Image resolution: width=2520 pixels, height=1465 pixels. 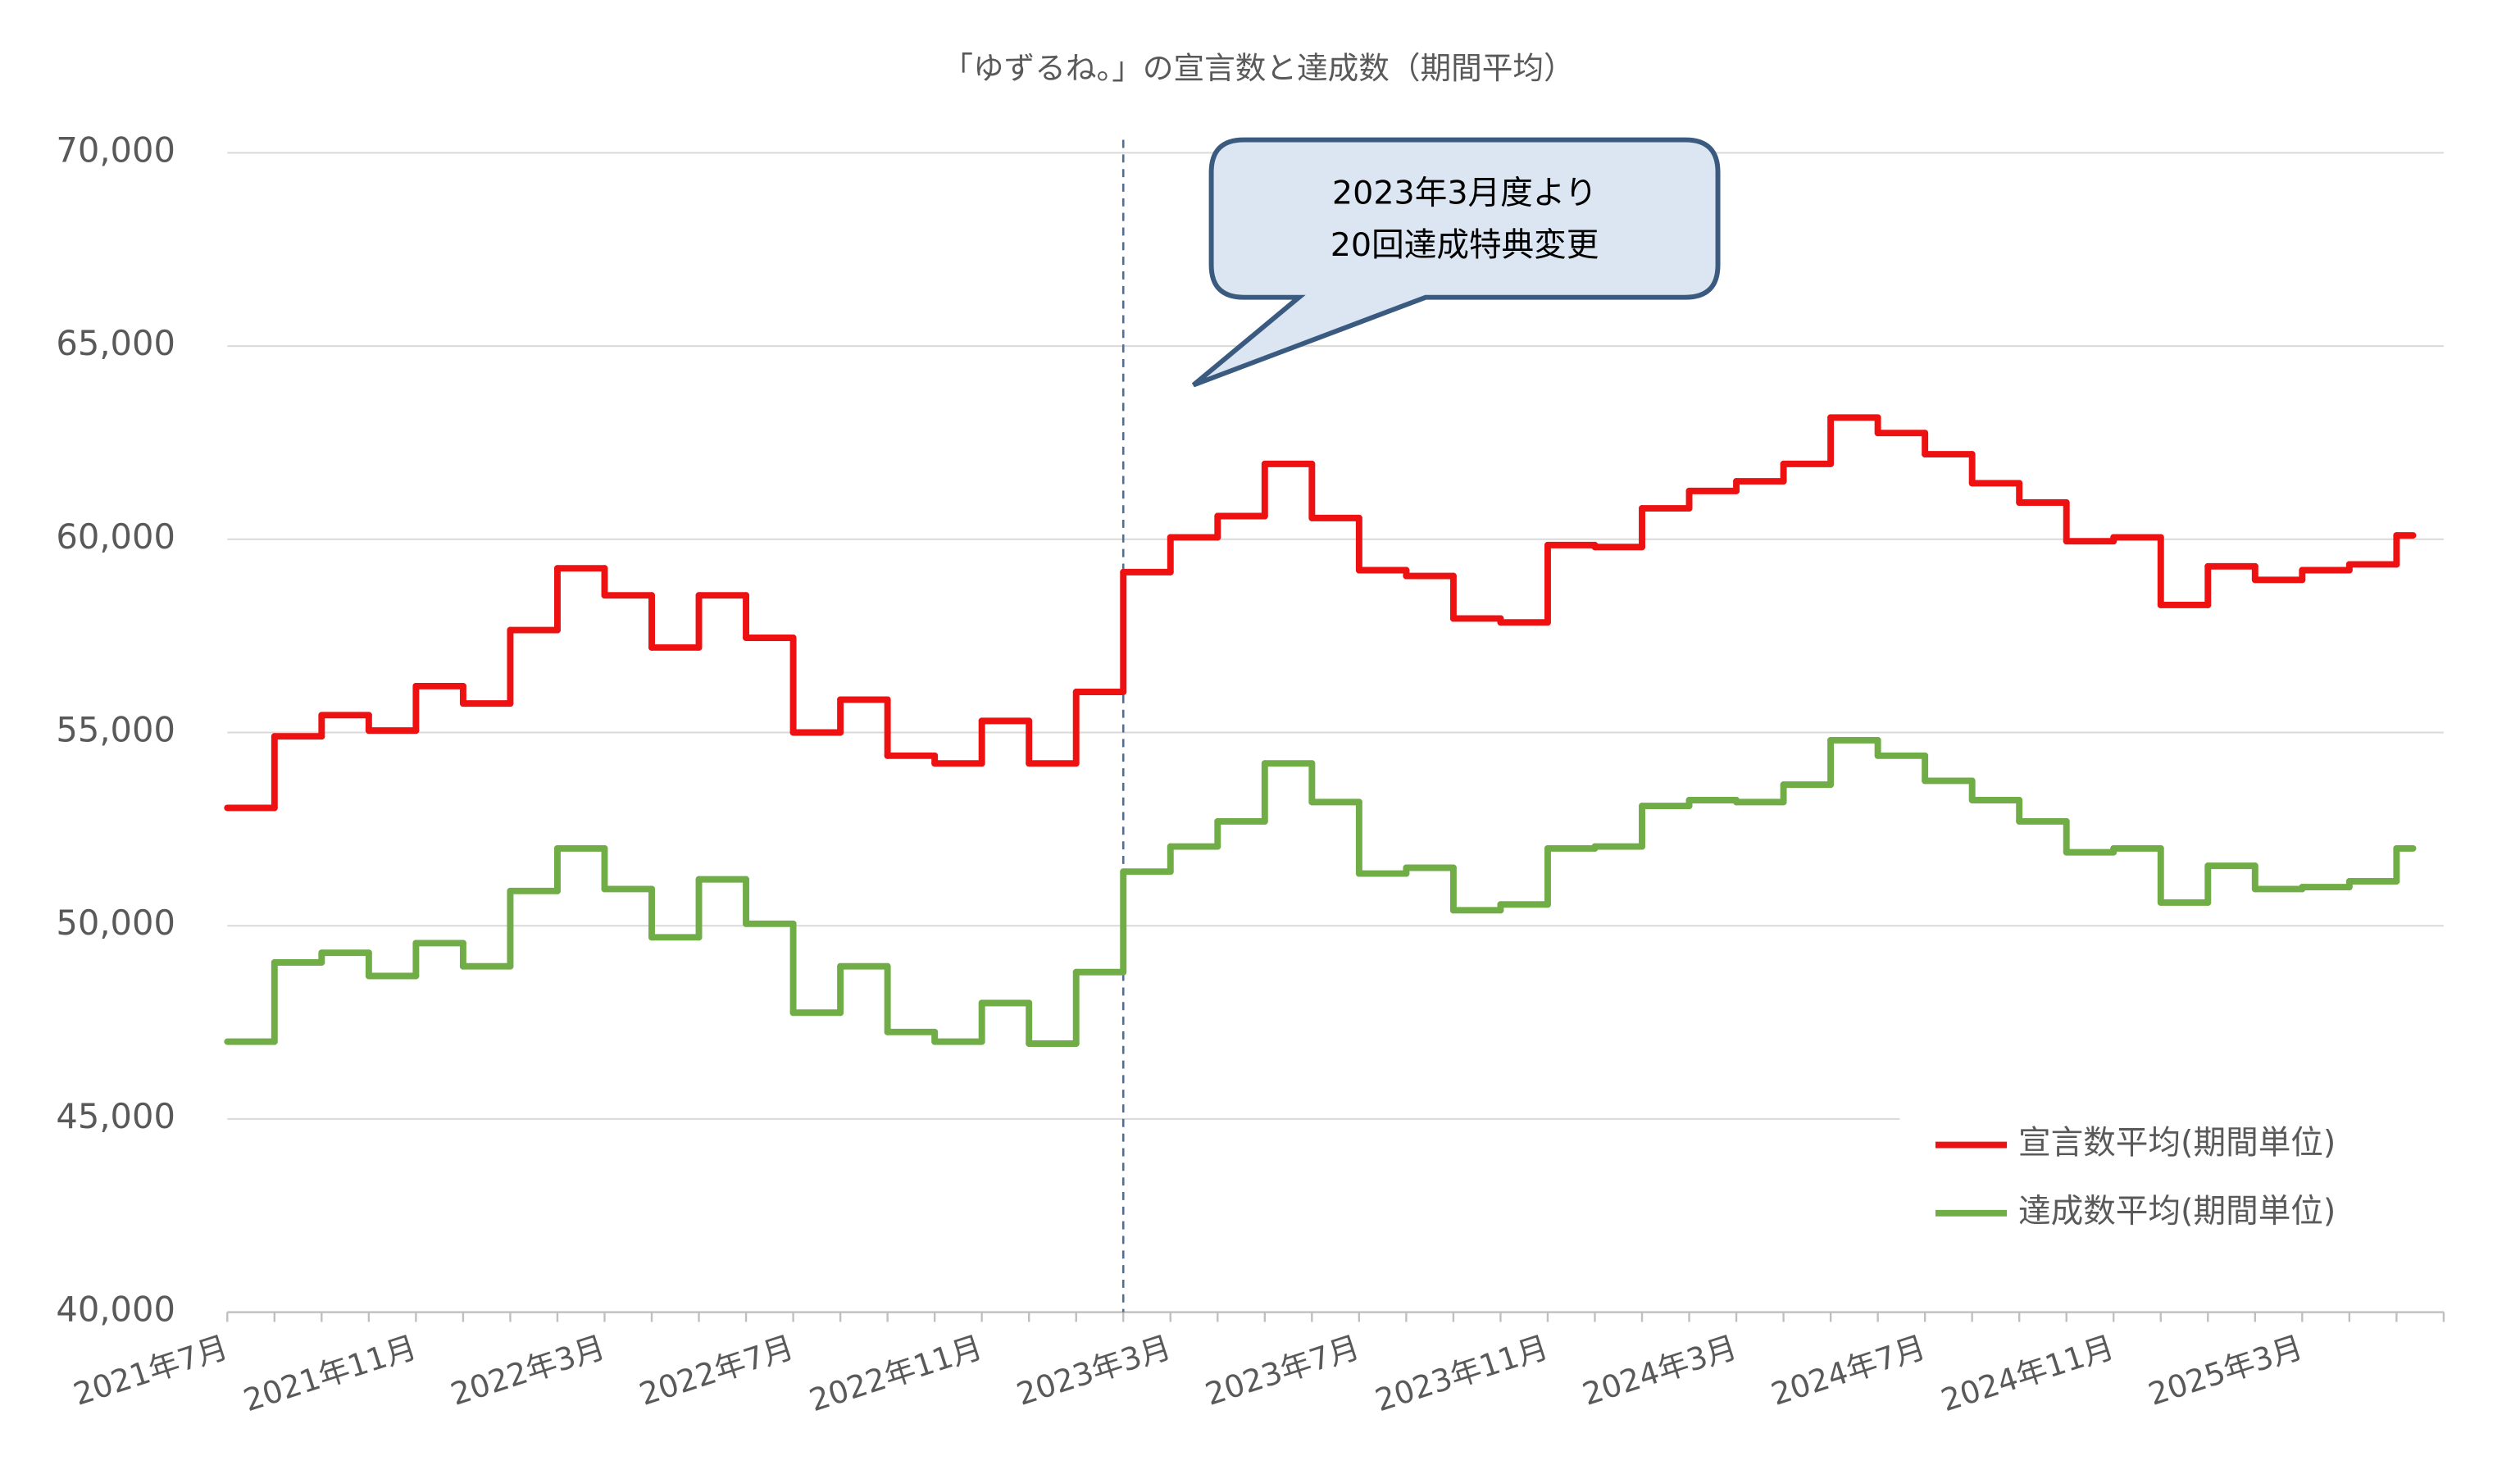 What do you see at coordinates (1258, 68) in the screenshot?
I see `chart-title: 「ゆずるね。」の宣言数と達成数（期間平均）` at bounding box center [1258, 68].